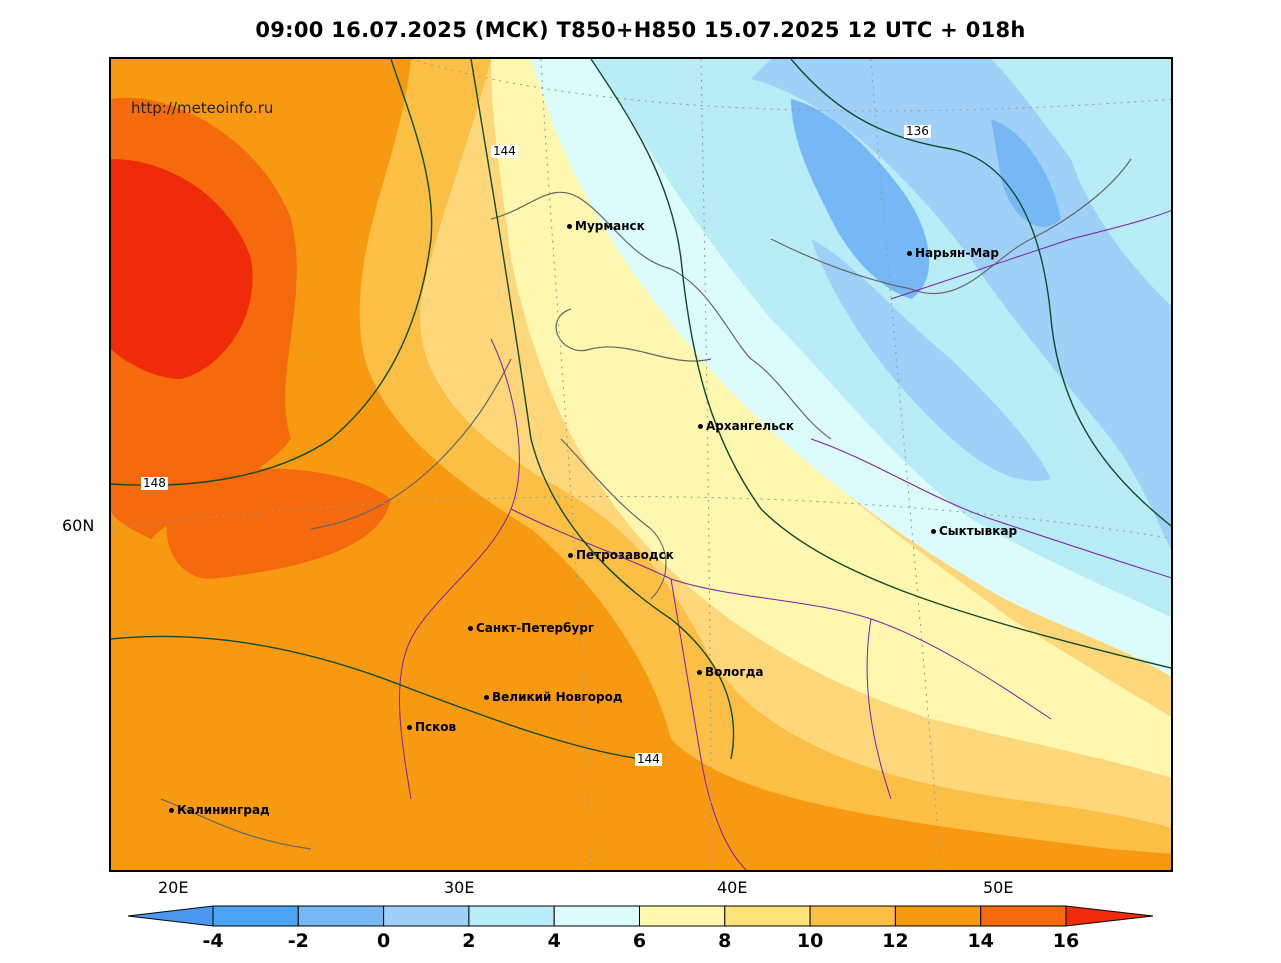 Image resolution: width=1281 pixels, height=963 pixels. I want to click on colorbar-tick-label: 16, so click(1066, 941).